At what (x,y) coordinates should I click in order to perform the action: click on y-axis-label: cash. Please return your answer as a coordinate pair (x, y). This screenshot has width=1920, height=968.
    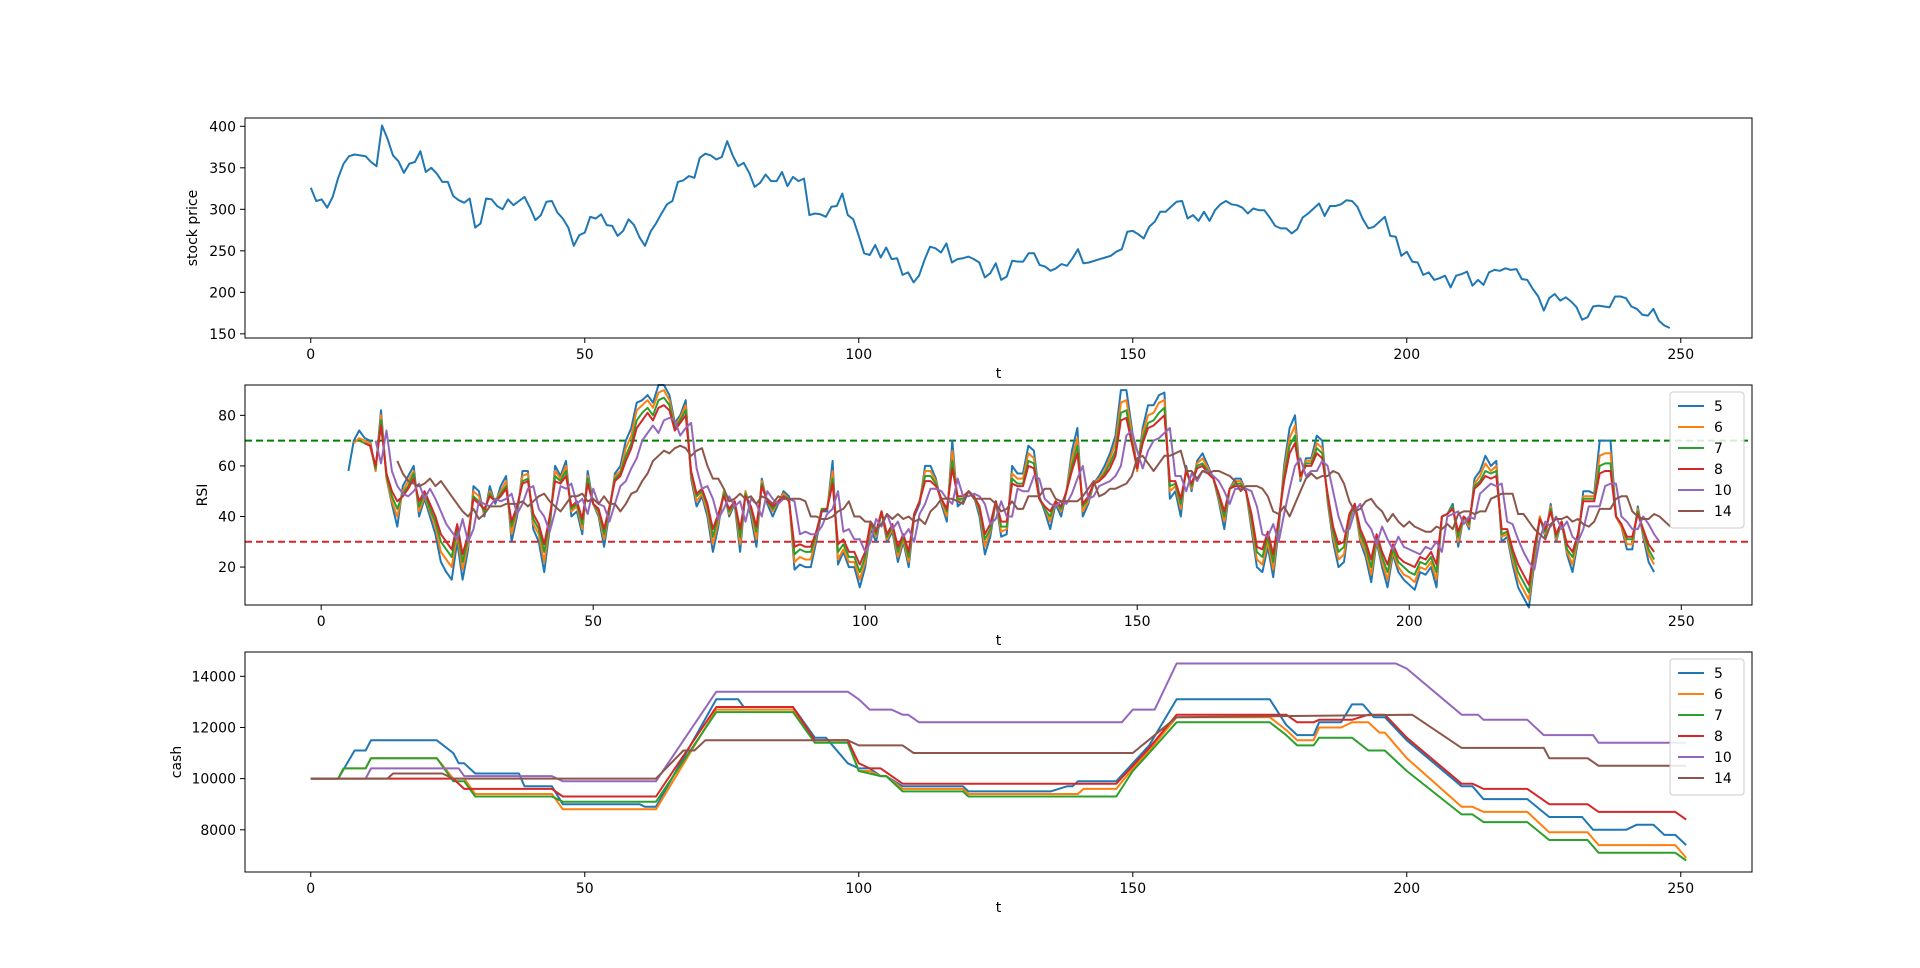
    Looking at the image, I should click on (177, 762).